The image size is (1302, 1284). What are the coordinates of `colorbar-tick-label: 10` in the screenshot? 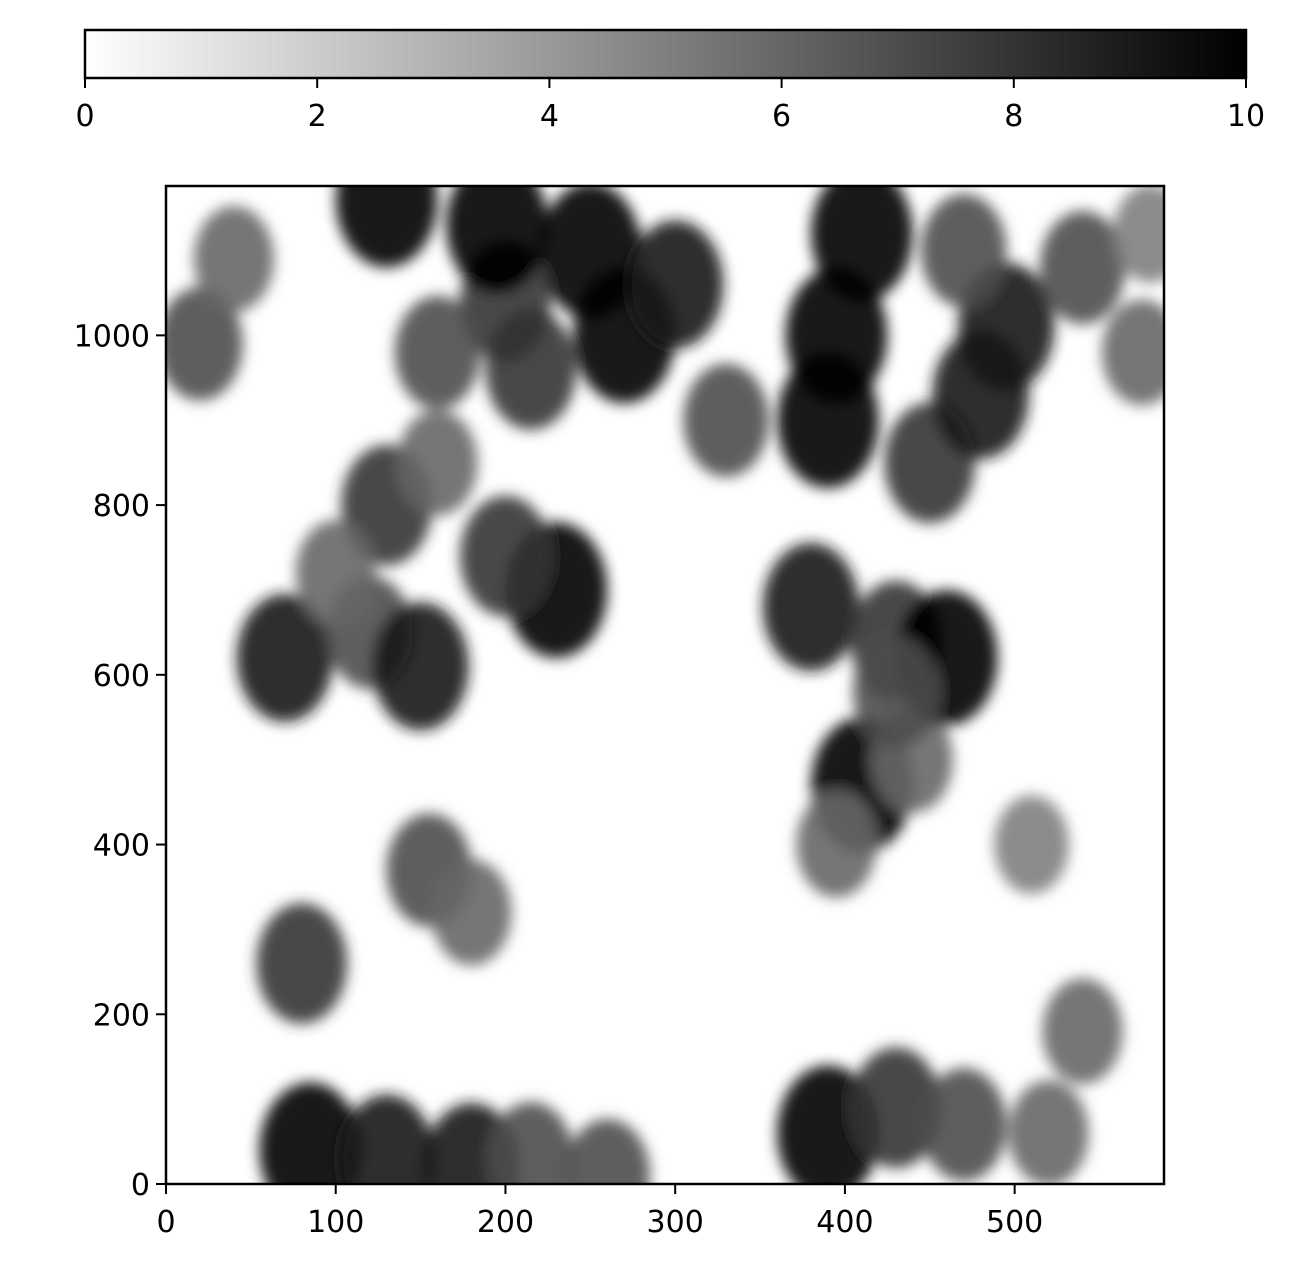 It's located at (1246, 116).